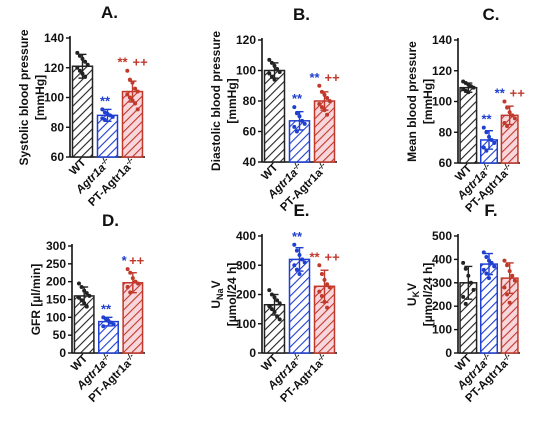 The image size is (550, 435). What do you see at coordinates (56, 282) in the screenshot?
I see `y-tick-label-d: 200` at bounding box center [56, 282].